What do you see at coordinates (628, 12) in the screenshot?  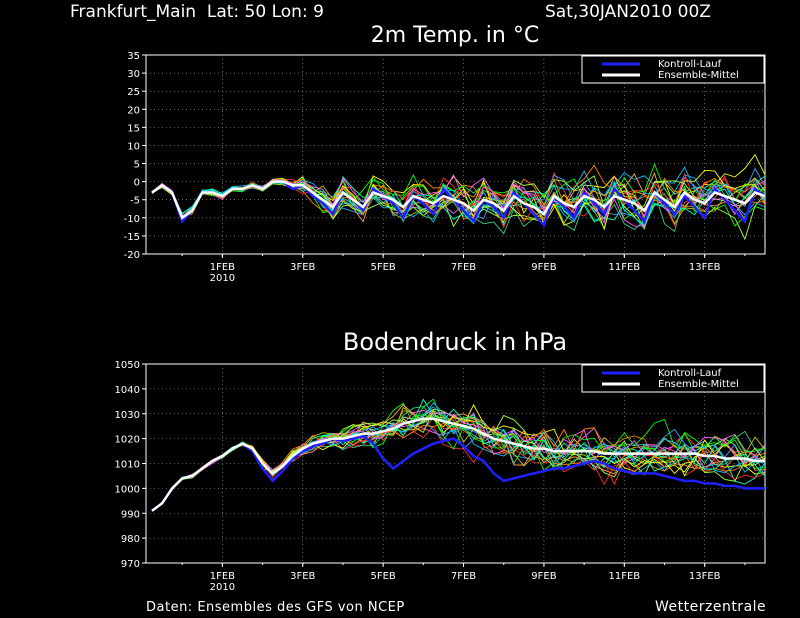 I see `header-run: Sat,30JAN2010 00Z` at bounding box center [628, 12].